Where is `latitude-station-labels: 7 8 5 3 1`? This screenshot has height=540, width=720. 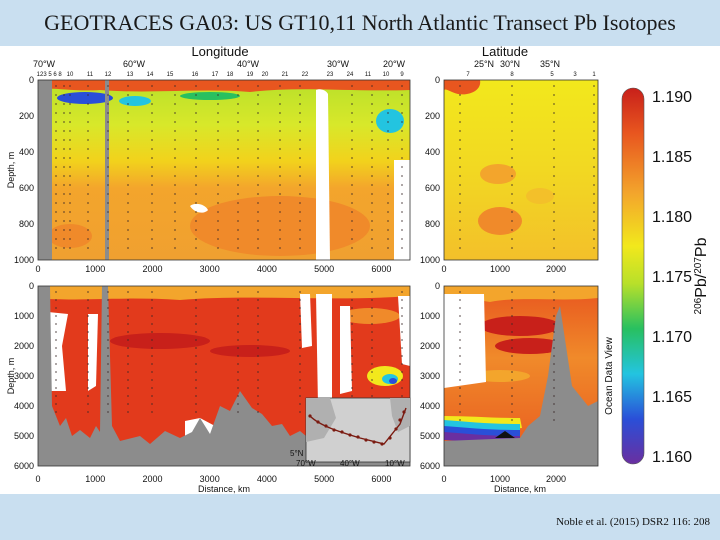
latitude-station-labels: 7 8 5 3 1 is located at coordinates (531, 75).